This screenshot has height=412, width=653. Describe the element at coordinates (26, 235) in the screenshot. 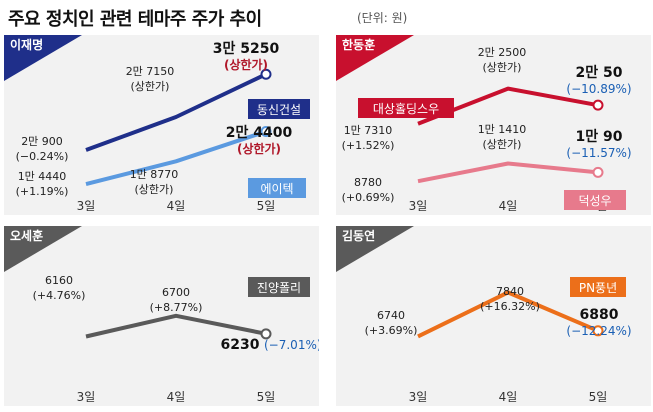

I see `panel-label: 오세훈` at that location.